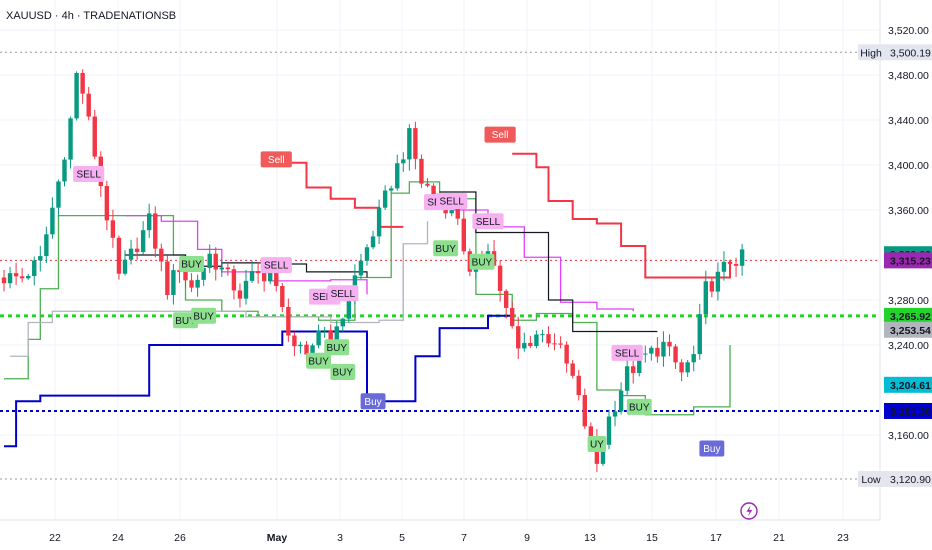 Image resolution: width=932 pixels, height=550 pixels. What do you see at coordinates (779, 538) in the screenshot?
I see `x-tick-label: 21` at bounding box center [779, 538].